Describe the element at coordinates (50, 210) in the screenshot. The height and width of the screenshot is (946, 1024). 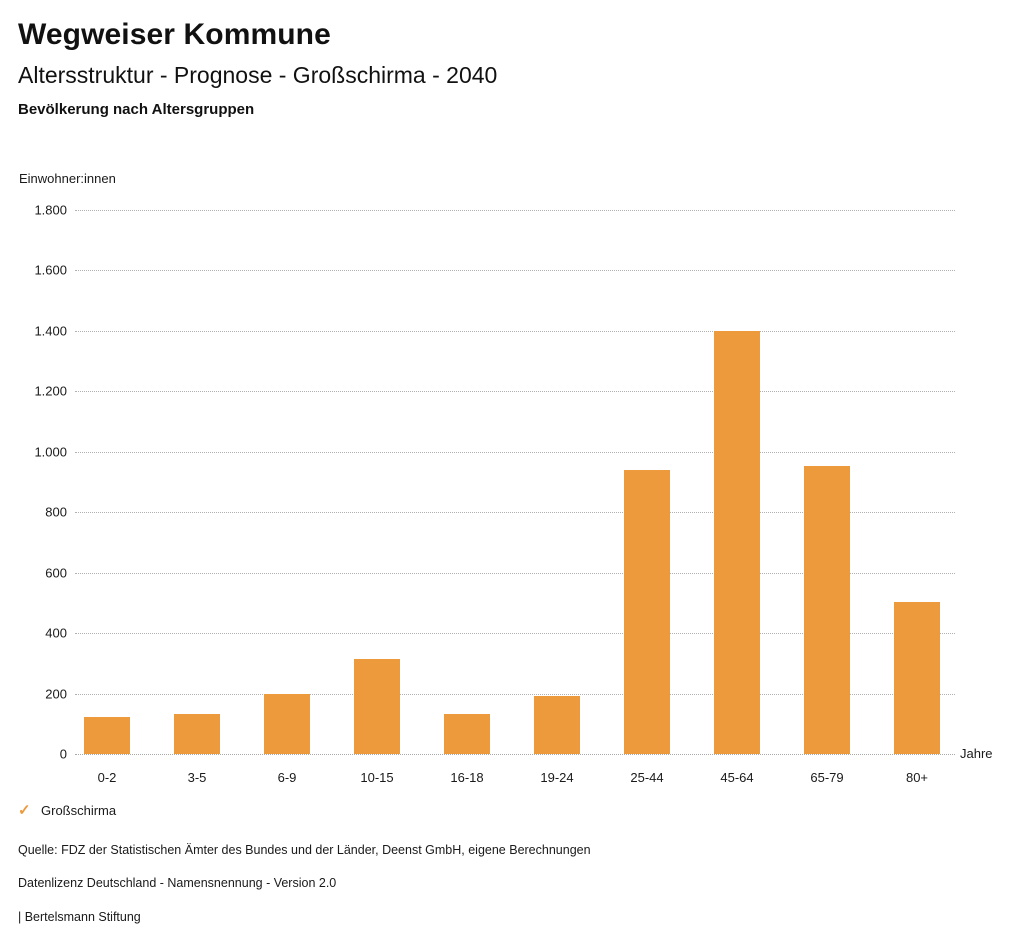
I see `y-axis-tick-label: 1.800` at that location.